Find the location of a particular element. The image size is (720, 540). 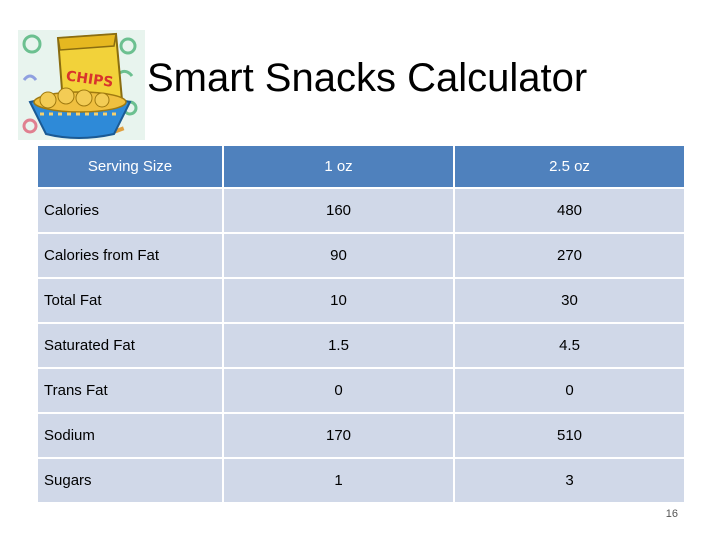

cell-2-5oz: 3 is located at coordinates (569, 480).